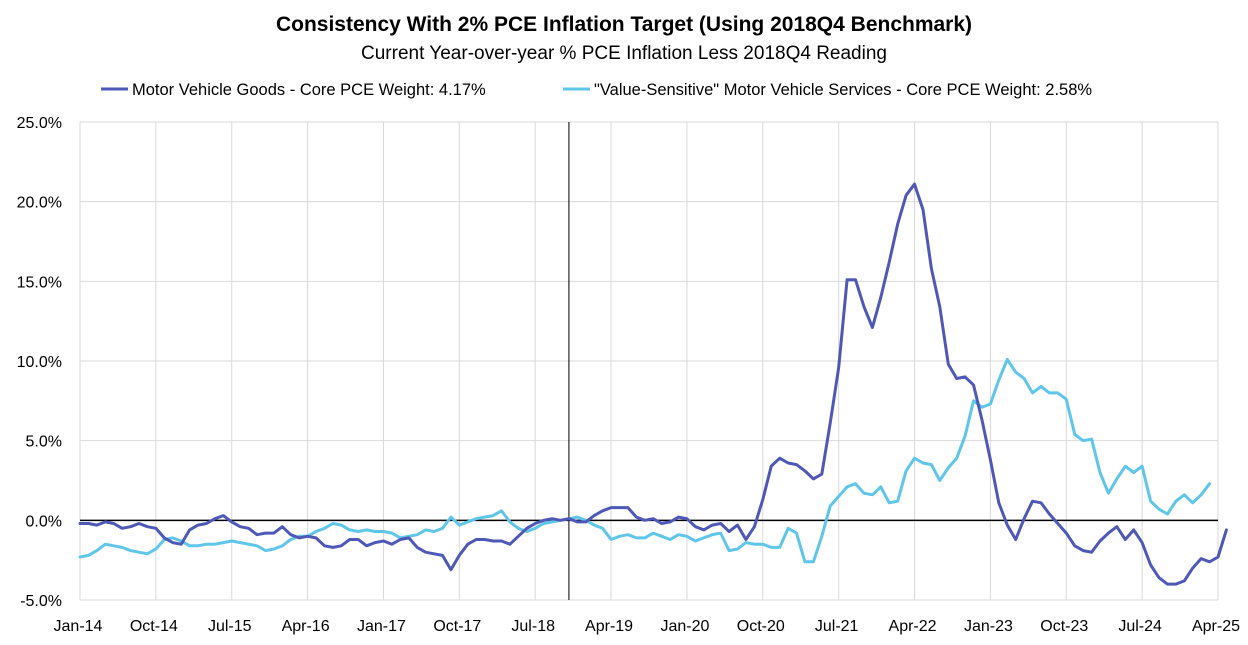 The width and height of the screenshot is (1248, 645). What do you see at coordinates (39, 203) in the screenshot?
I see `y-tick-label: 20.0%` at bounding box center [39, 203].